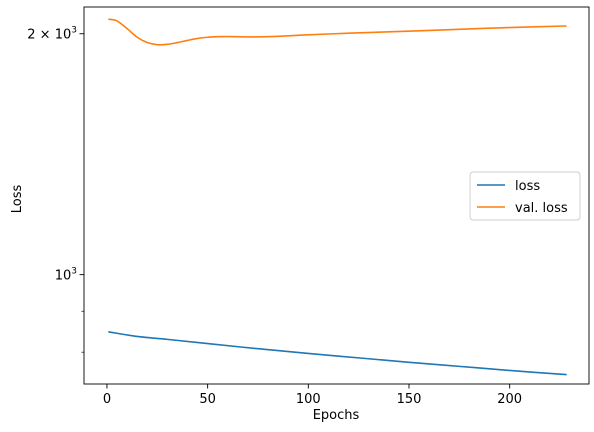 Image resolution: width=594 pixels, height=432 pixels. I want to click on x-tick-label: 200, so click(509, 399).